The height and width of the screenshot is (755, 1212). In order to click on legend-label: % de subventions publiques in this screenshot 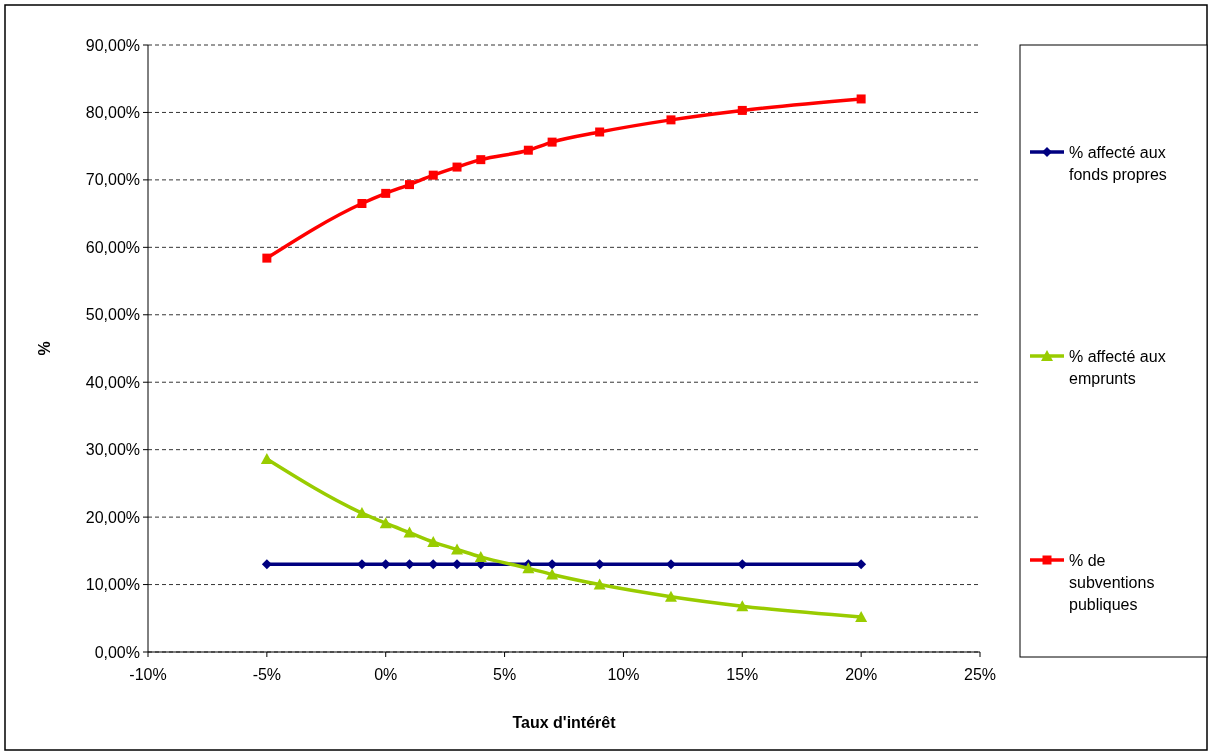, I will do `click(1112, 582)`.